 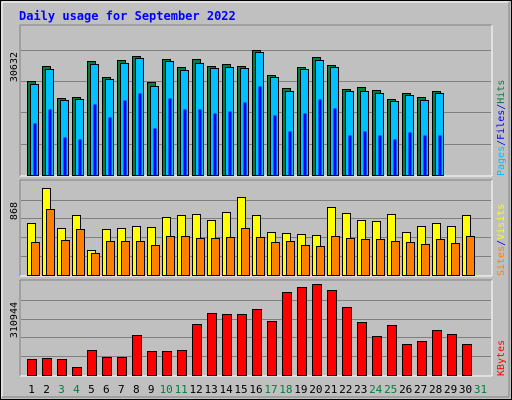 What do you see at coordinates (501, 261) in the screenshot?
I see `legend-item: Sites` at bounding box center [501, 261].